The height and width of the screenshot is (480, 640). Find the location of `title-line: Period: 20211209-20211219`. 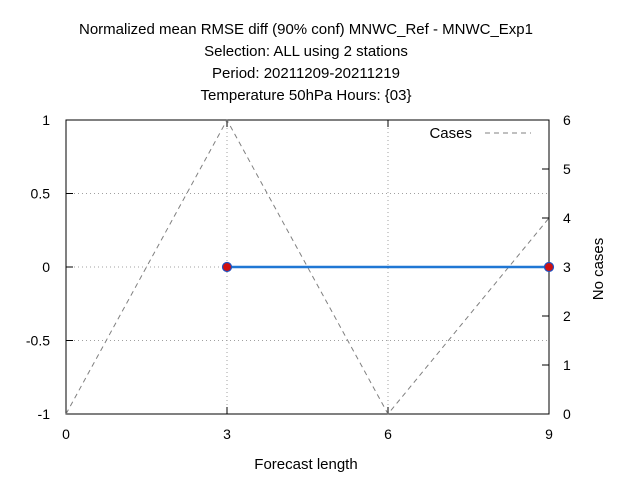

title-line: Period: 20211209-20211219 is located at coordinates (306, 73).